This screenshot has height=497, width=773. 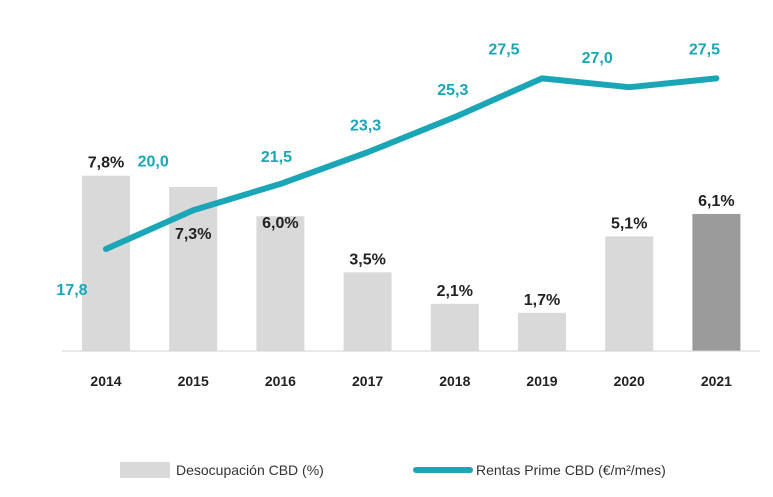 I want to click on bar-label-2021: 6,1%, so click(x=716, y=201).